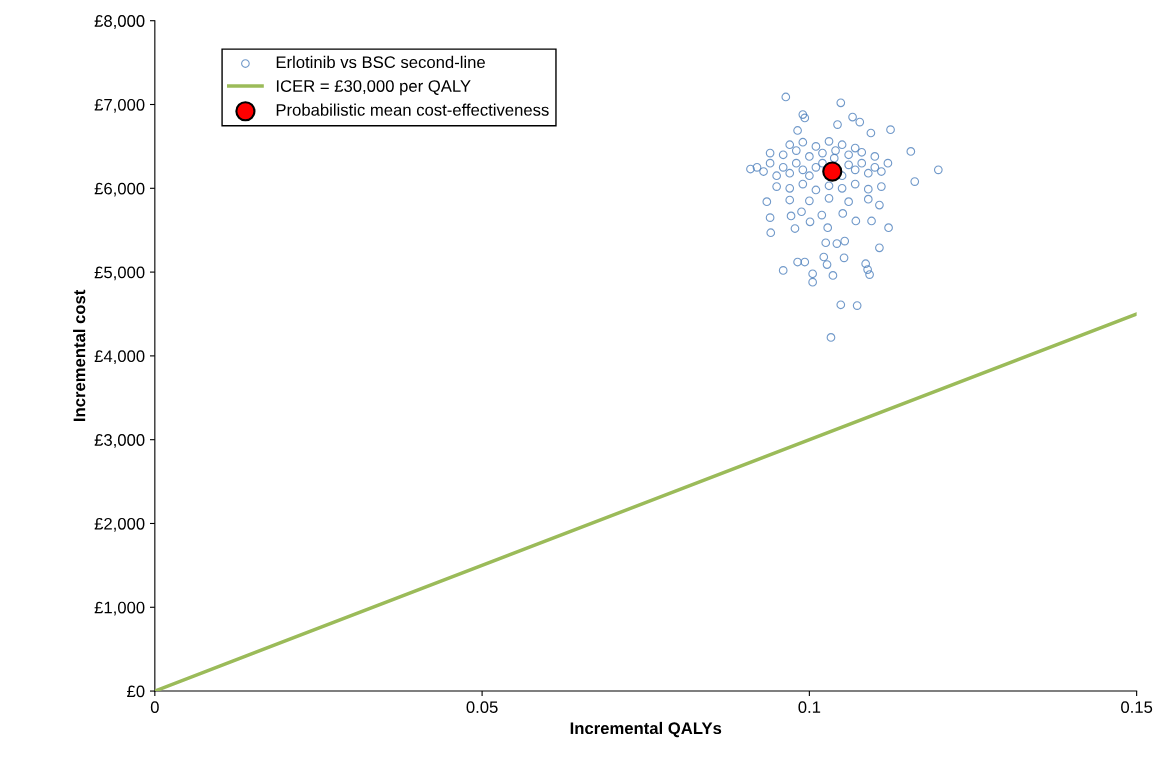 The height and width of the screenshot is (767, 1173). I want to click on x-tick-label: 0, so click(154, 707).